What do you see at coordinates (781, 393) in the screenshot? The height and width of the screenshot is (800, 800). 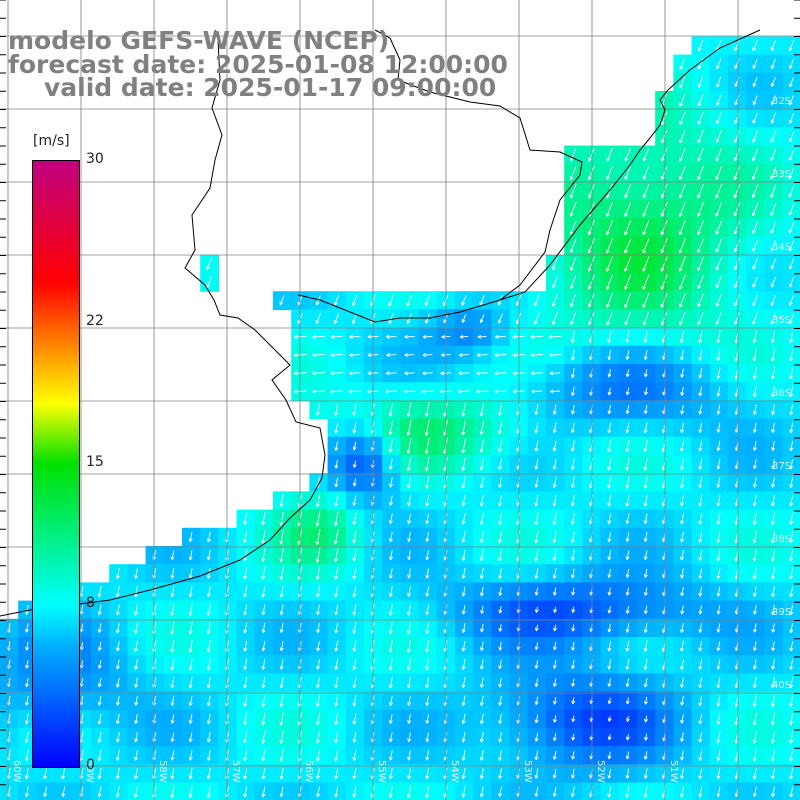 I see `latitude-labels: 32S 33S 34S 35S 36S 37S 38S 39S 40S` at bounding box center [781, 393].